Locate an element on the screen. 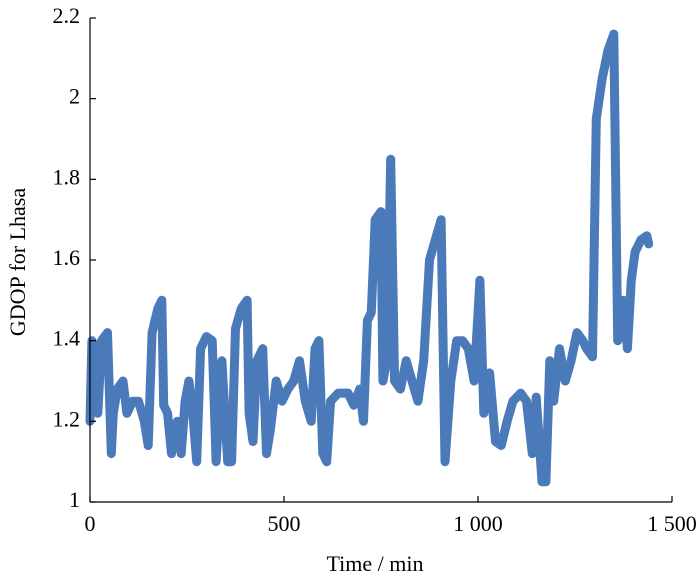  x-tick-label: 1 000 is located at coordinates (478, 523).